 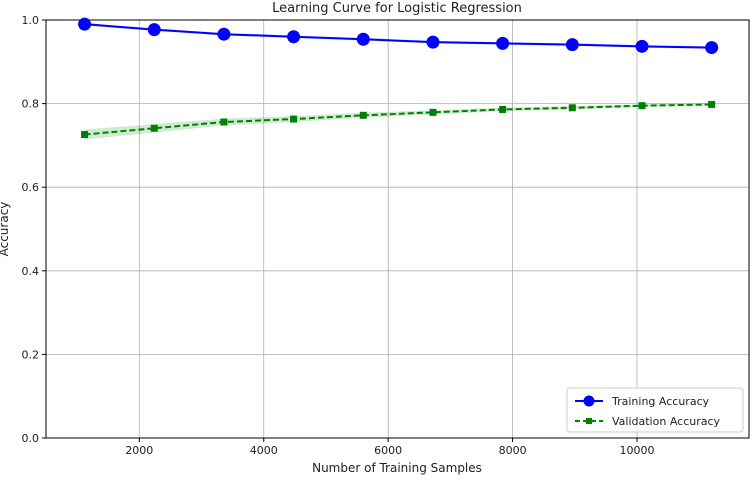 I want to click on x-tick-label: 2000, so click(x=139, y=450).